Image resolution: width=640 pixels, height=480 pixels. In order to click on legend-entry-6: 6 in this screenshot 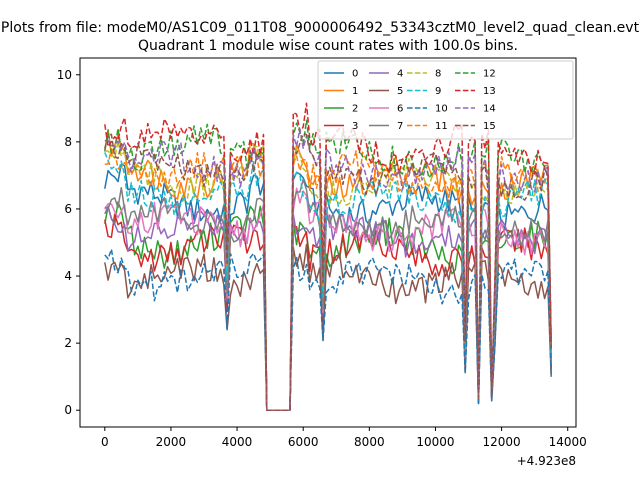, I will do `click(386, 109)`.